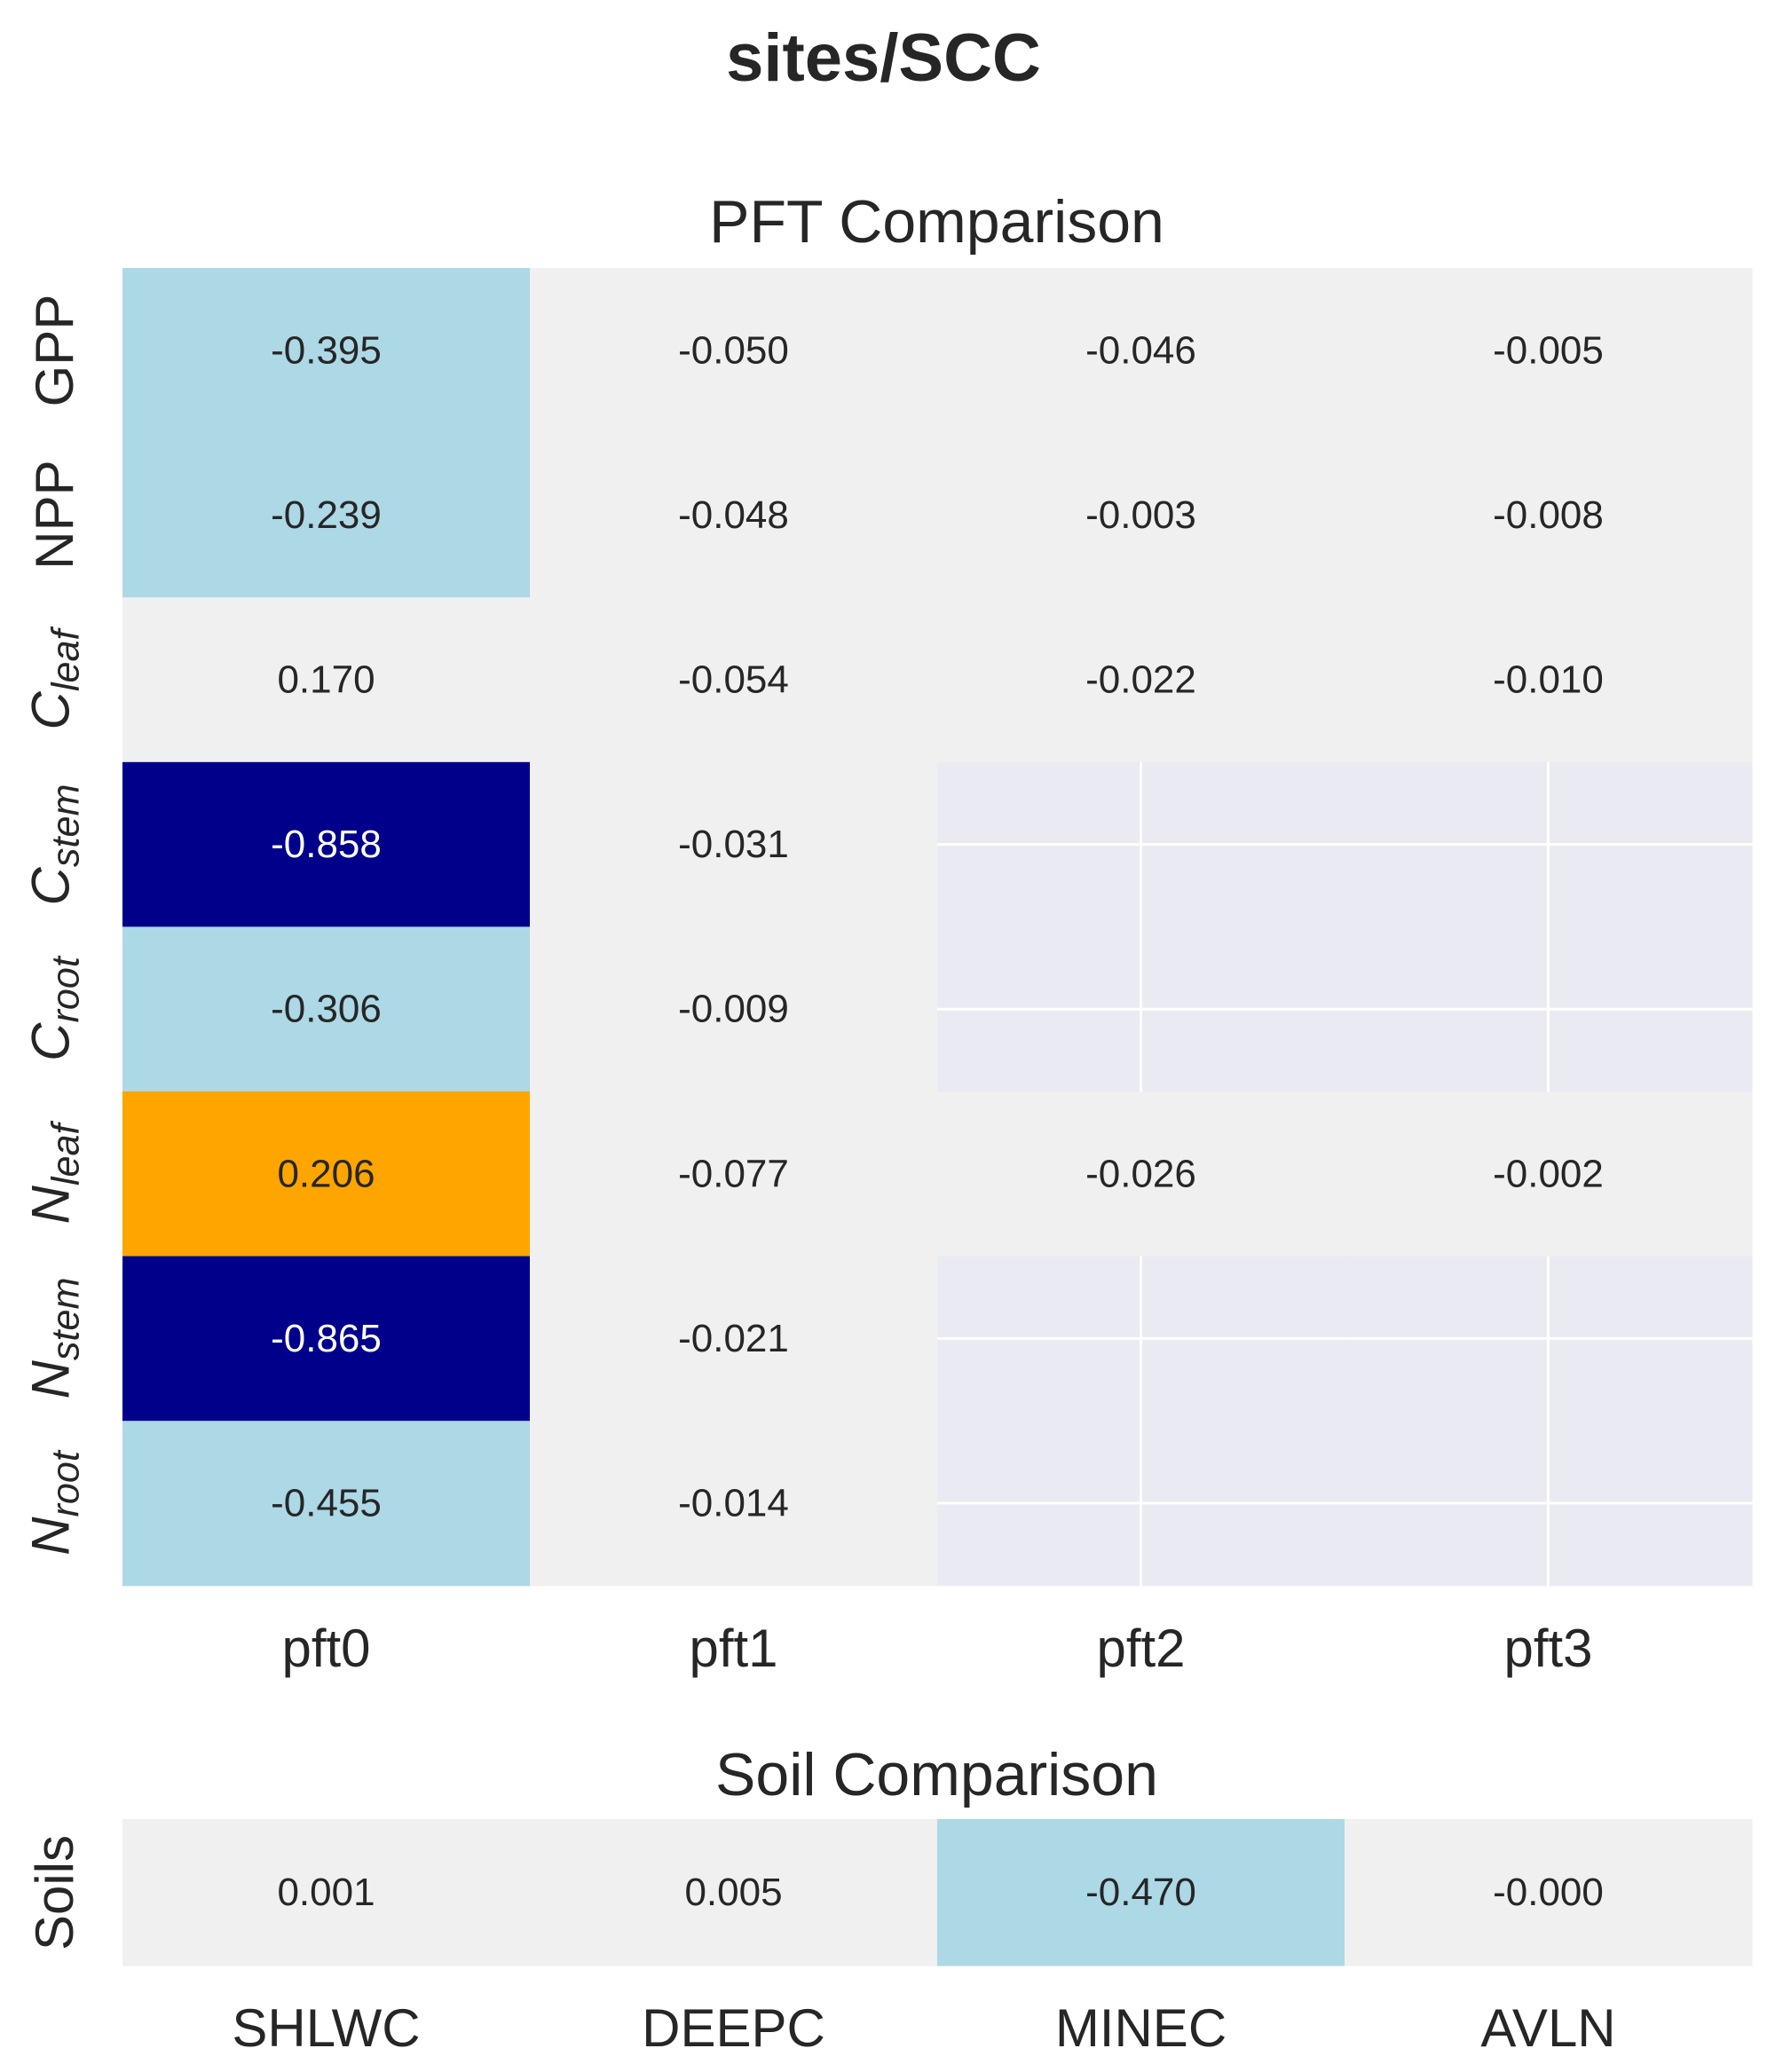 This screenshot has width=1767, height=2072. I want to click on soil-chart-title: Soil Comparison, so click(937, 1775).